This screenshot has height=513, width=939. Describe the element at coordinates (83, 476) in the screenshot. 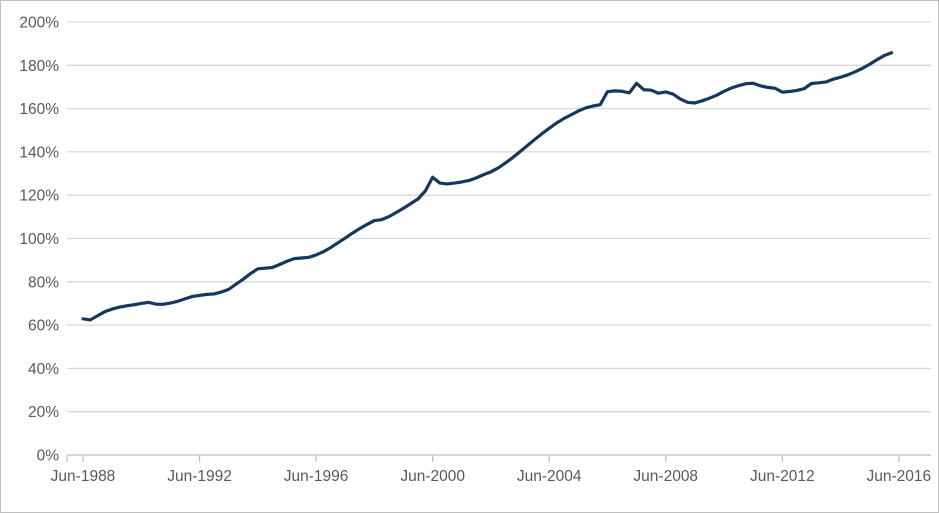

I see `x-tick-label: Jun-1988` at that location.